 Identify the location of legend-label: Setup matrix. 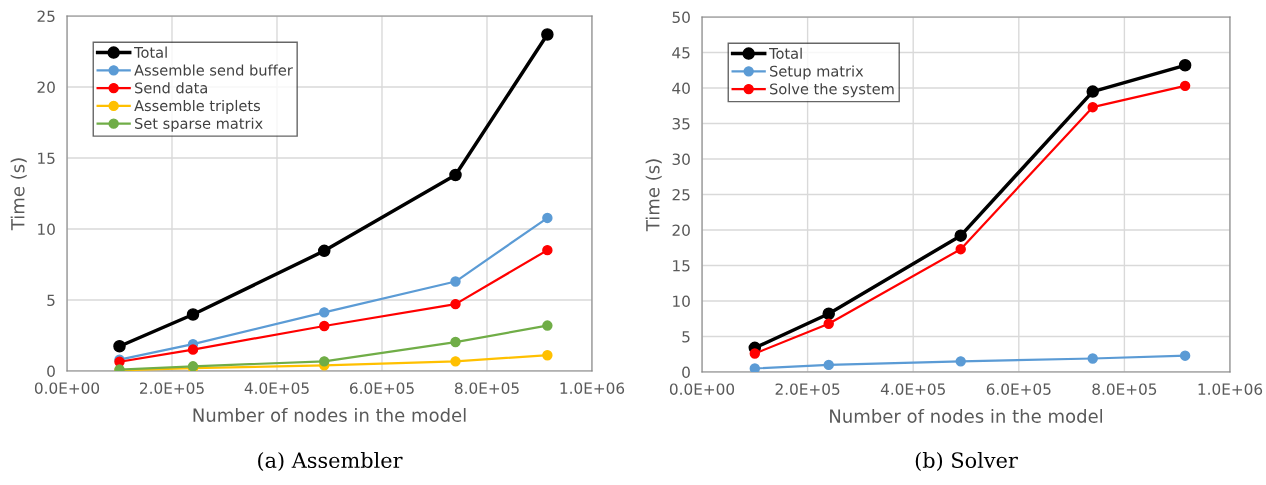
(817, 72).